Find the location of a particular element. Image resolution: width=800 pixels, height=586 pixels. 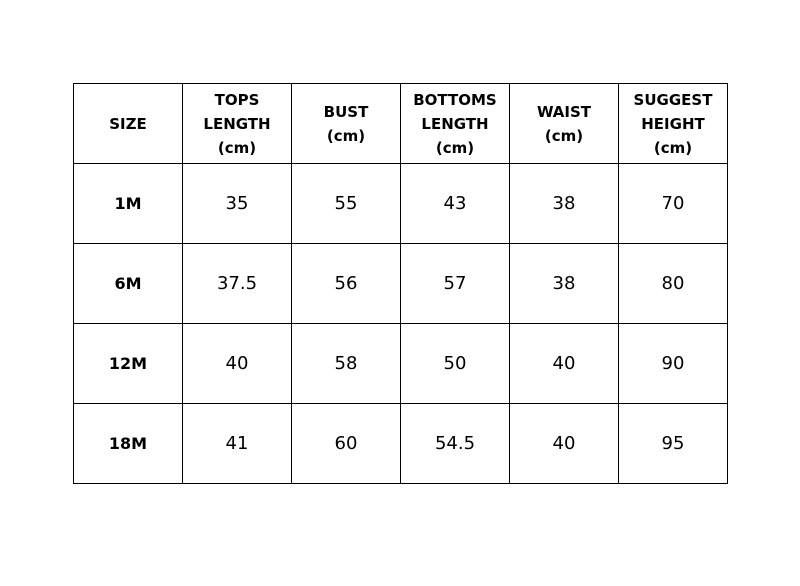

suggest-height-cell: 95 is located at coordinates (673, 443).